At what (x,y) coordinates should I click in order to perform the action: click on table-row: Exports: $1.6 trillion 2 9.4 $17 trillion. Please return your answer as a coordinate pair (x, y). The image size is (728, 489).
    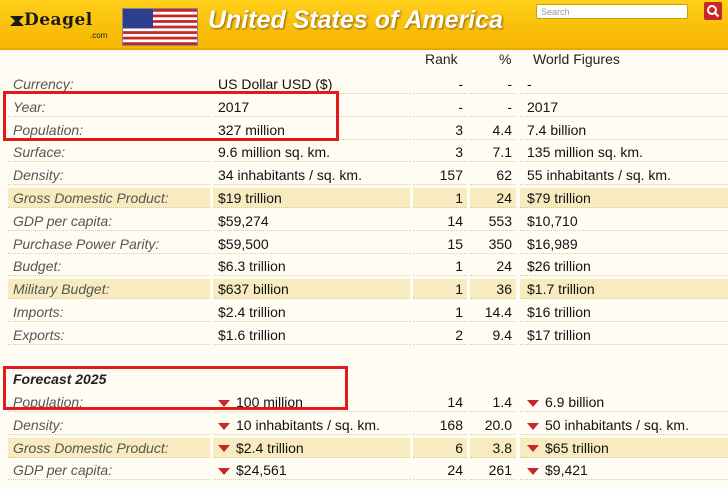
    Looking at the image, I should click on (364, 335).